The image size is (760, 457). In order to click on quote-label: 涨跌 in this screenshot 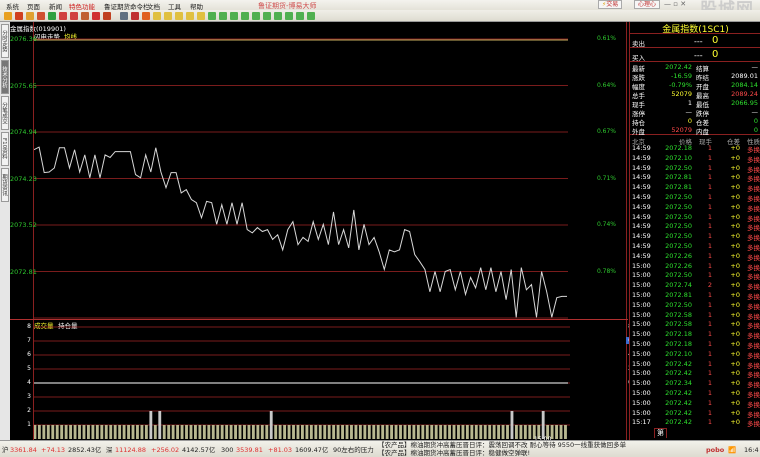, I will do `click(638, 78)`.